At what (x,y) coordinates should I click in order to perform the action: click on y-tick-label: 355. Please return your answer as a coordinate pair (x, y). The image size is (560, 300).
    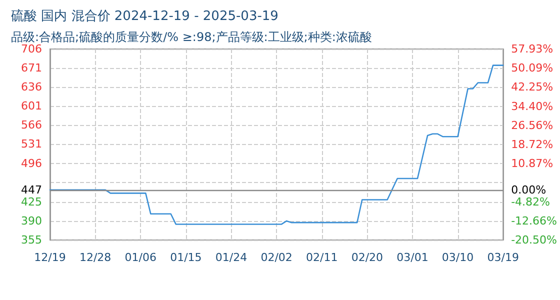
    Looking at the image, I should click on (31, 240).